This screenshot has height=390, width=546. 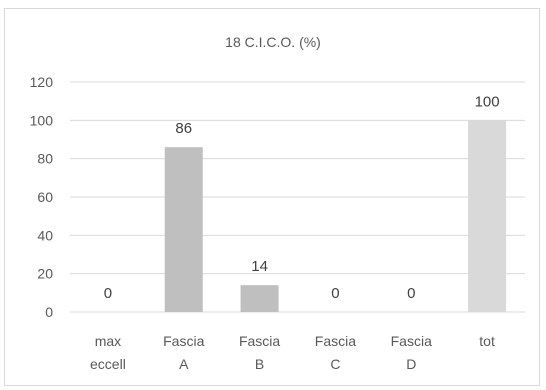 What do you see at coordinates (259, 364) in the screenshot?
I see `x-category-label: B` at bounding box center [259, 364].